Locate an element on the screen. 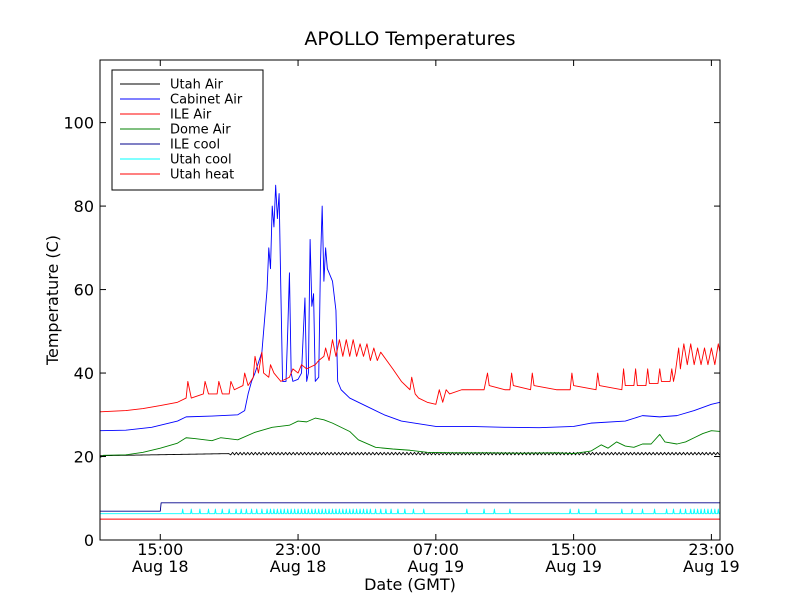 Image resolution: width=800 pixels, height=600 pixels. legend-label: Dome Air is located at coordinates (200, 130).